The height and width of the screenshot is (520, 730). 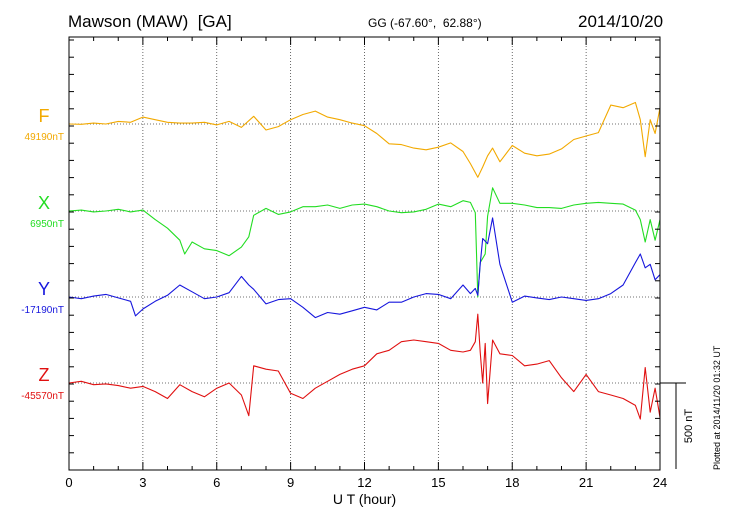 What do you see at coordinates (42, 310) in the screenshot?
I see `series-y-baseline: -17190nT` at bounding box center [42, 310].